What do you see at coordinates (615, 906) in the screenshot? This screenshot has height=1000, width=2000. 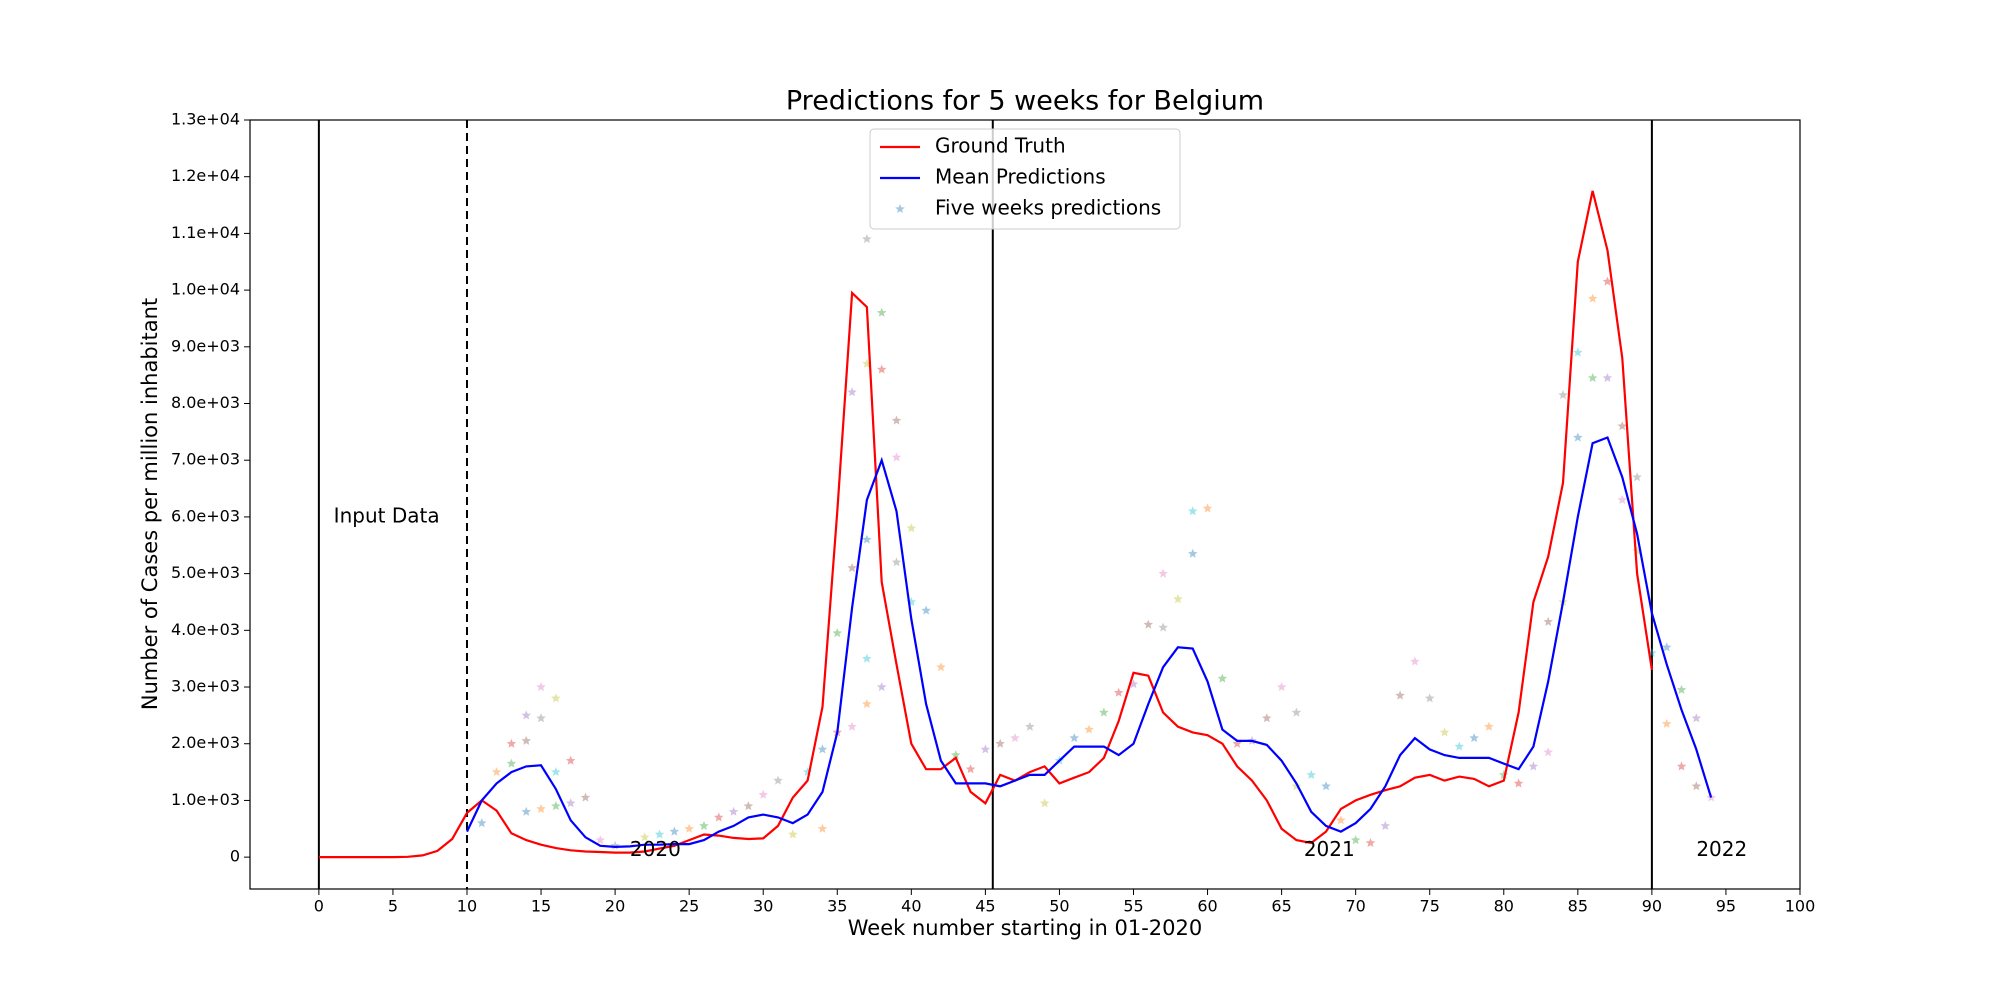 I see `x-tick-label: 20` at bounding box center [615, 906].